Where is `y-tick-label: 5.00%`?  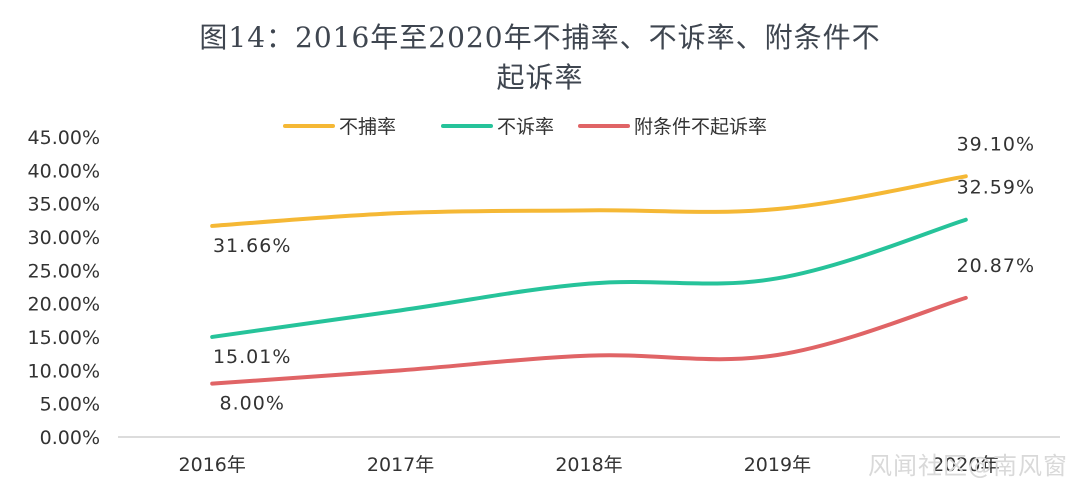 y-tick-label: 5.00% is located at coordinates (70, 405).